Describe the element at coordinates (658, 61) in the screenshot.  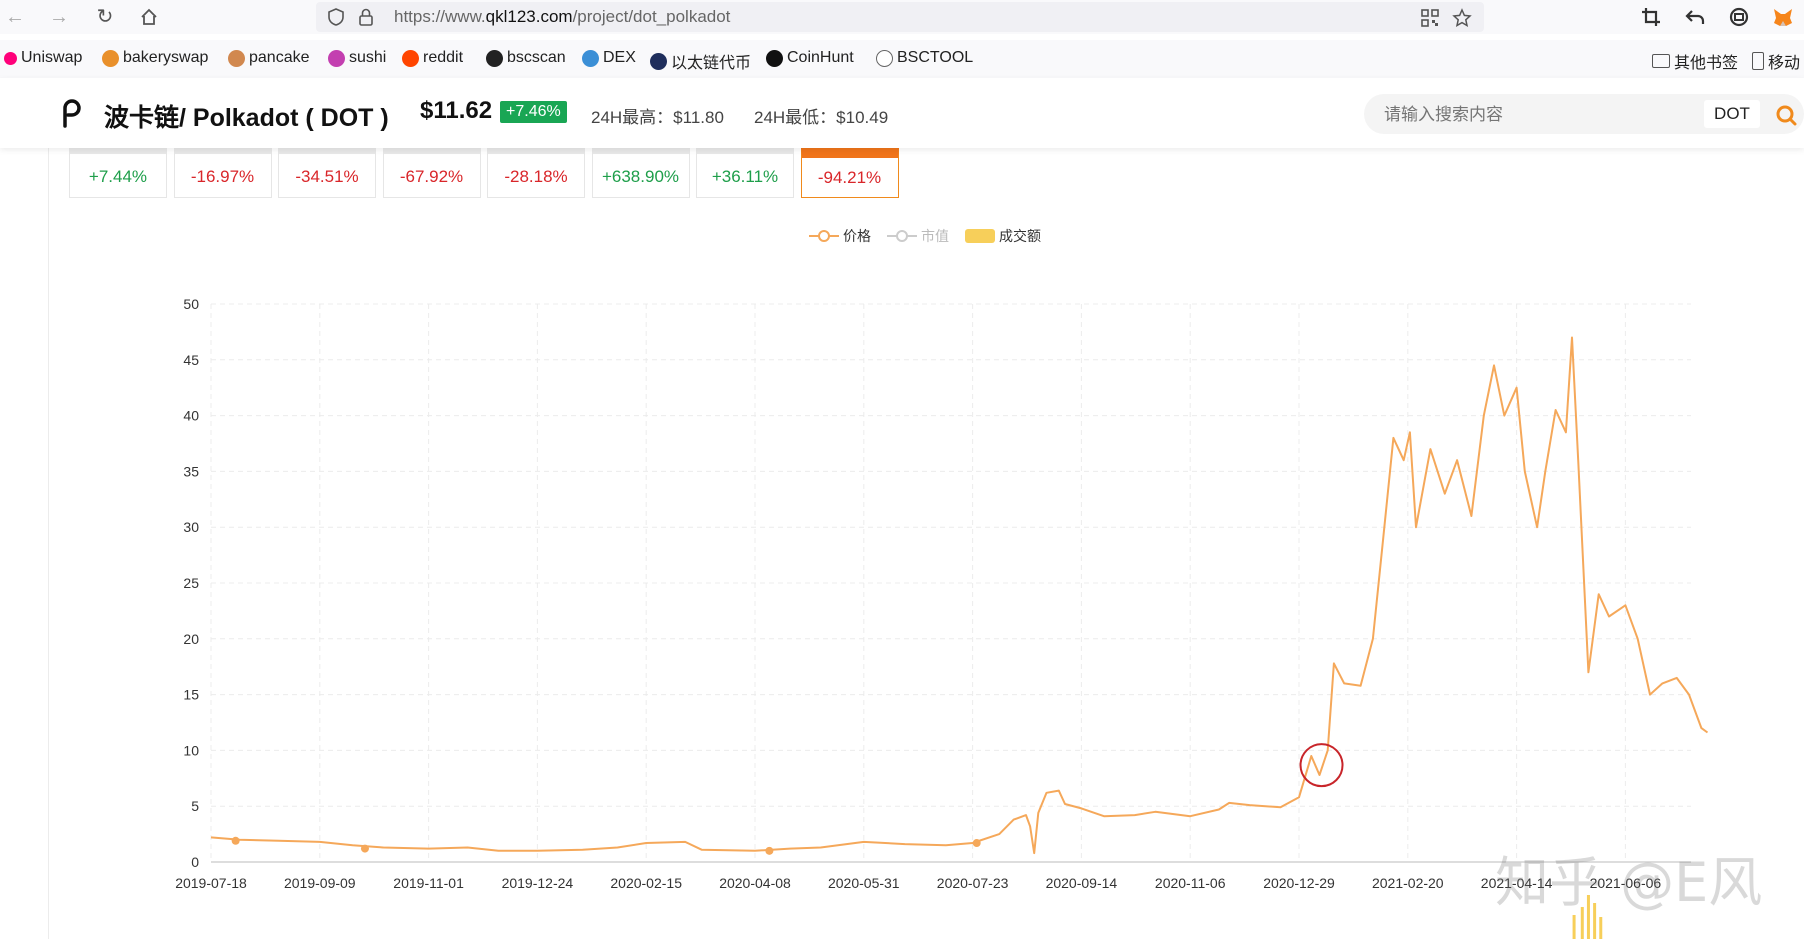
I see `etherscan-icon` at that location.